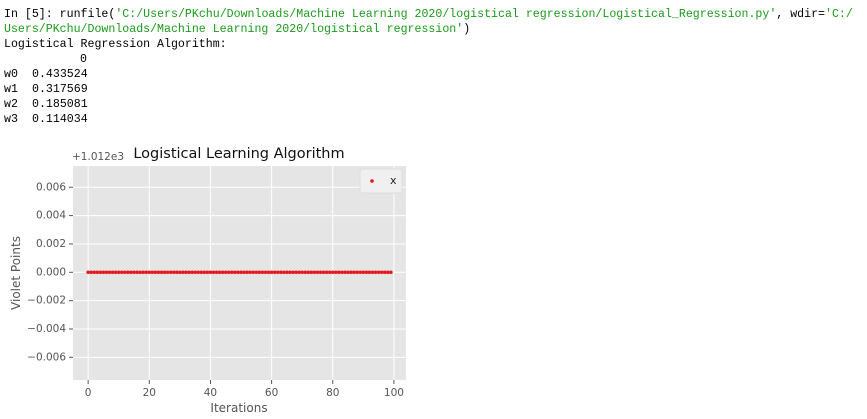 The width and height of the screenshot is (867, 419). Describe the element at coordinates (11, 104) in the screenshot. I see `row-label: w2` at that location.